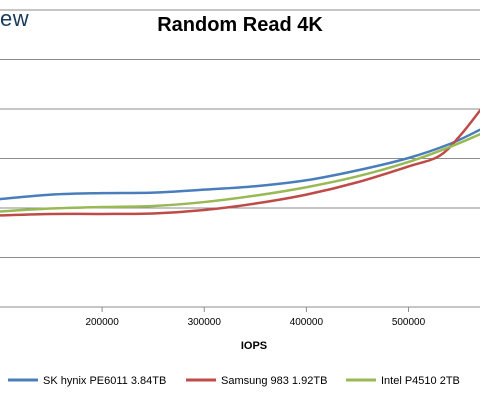  I want to click on x-tick-label: 500000, so click(409, 322).